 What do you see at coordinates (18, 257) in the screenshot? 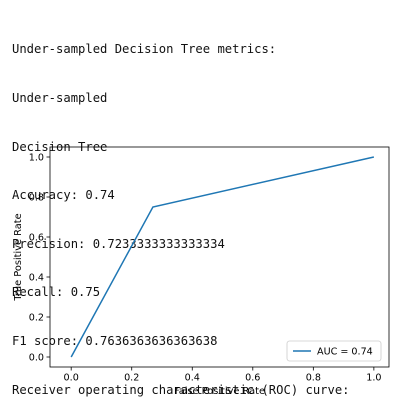
I see `y-axis-label: True Positive Rate` at bounding box center [18, 257].